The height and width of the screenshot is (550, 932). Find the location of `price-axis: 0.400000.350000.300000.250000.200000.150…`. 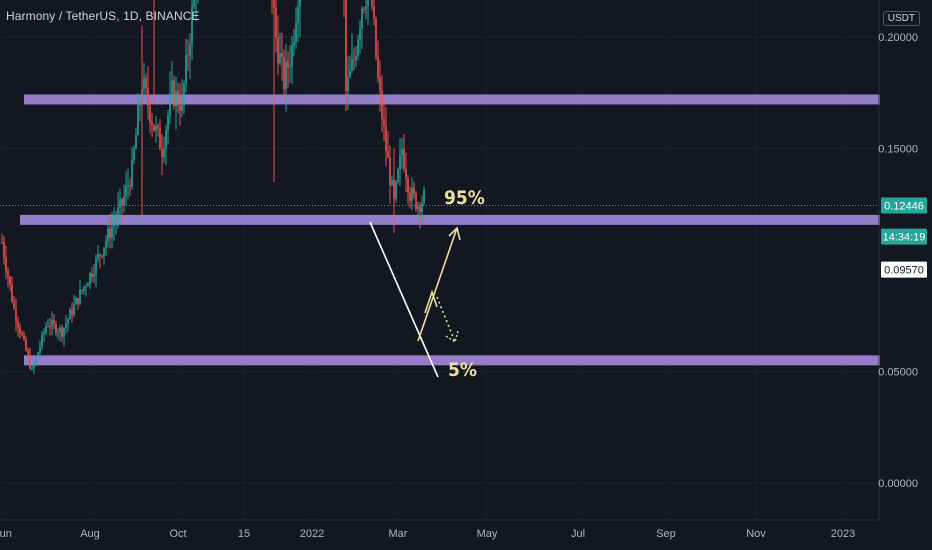

price-axis: 0.400000.350000.300000.250000.200000.150… is located at coordinates (898, 245).